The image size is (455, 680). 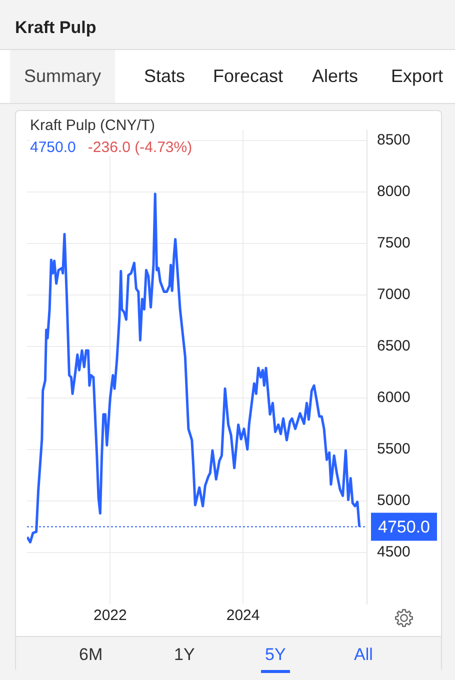 I want to click on text: 1Y, so click(x=184, y=655).